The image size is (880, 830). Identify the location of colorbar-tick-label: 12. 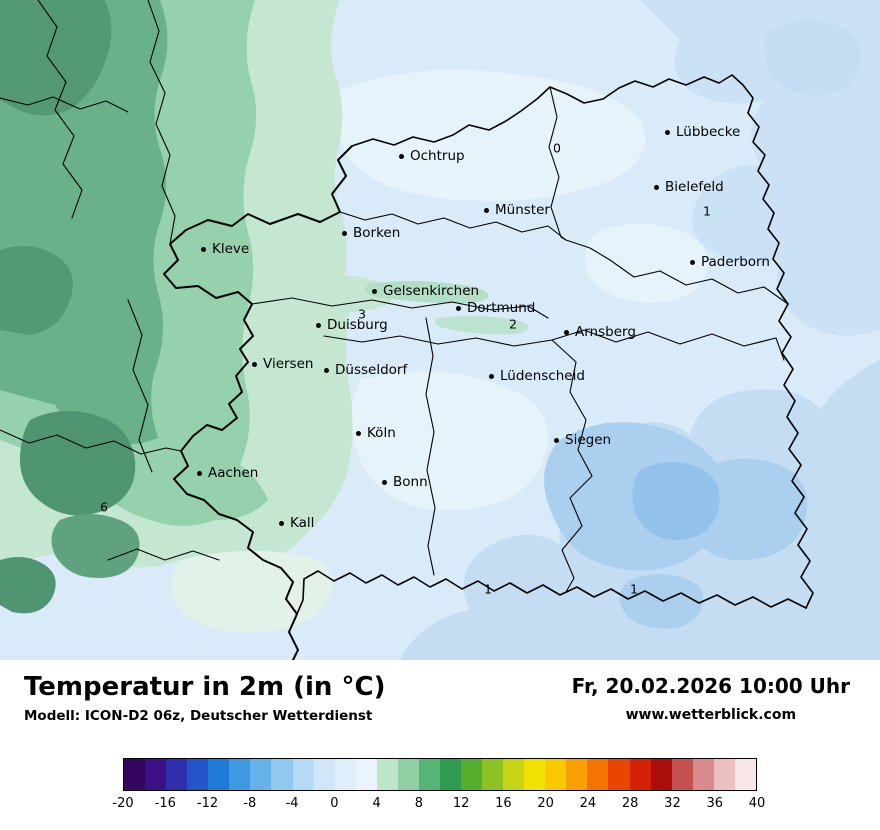
(461, 803).